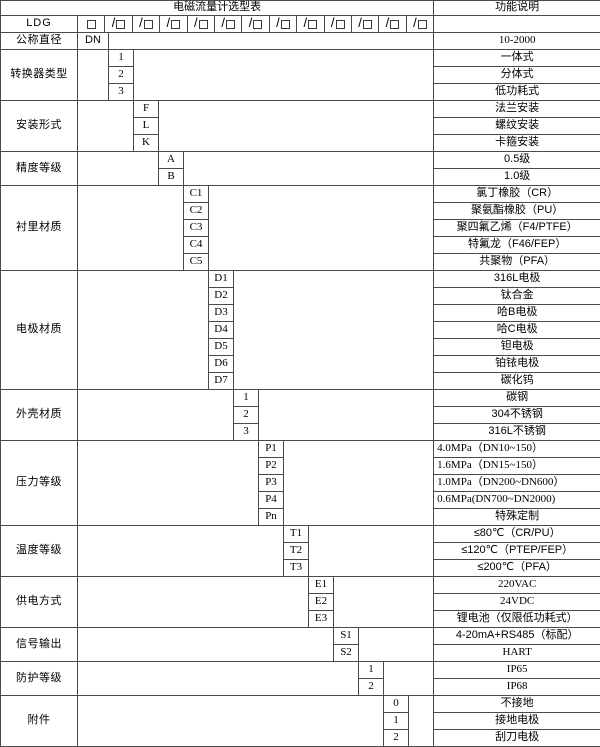  Describe the element at coordinates (517, 704) in the screenshot. I see `description-cell: 不接地` at that location.